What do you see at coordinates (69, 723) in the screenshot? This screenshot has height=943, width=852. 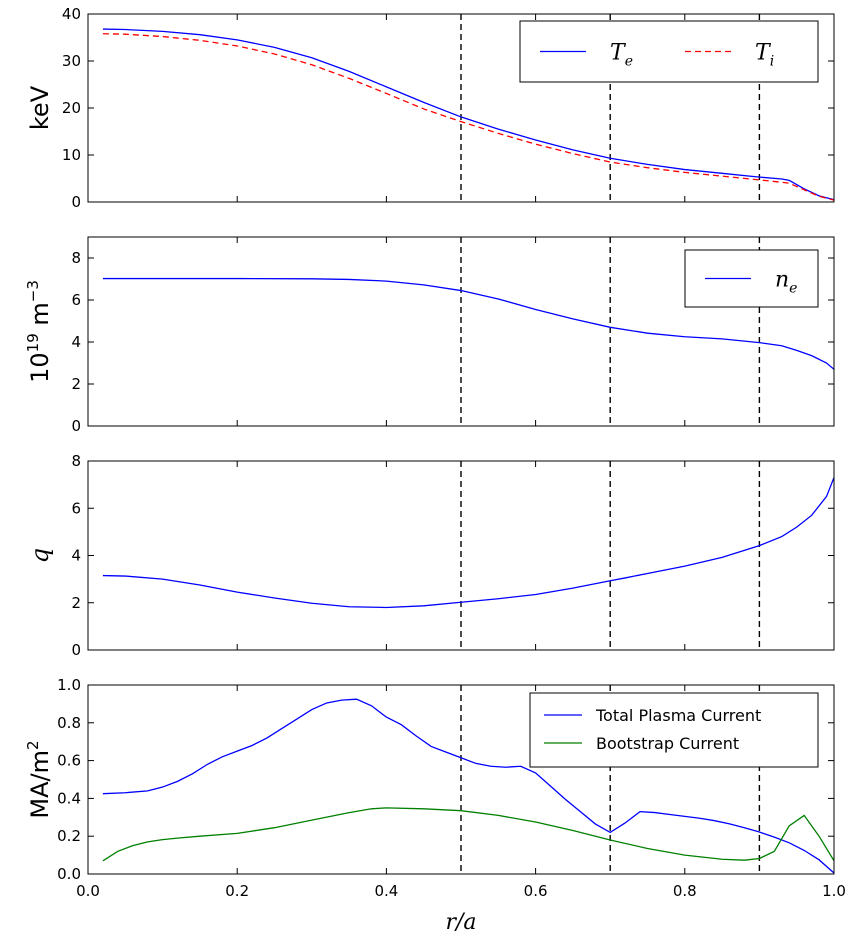 I see `y-tick-label: 0.8` at bounding box center [69, 723].